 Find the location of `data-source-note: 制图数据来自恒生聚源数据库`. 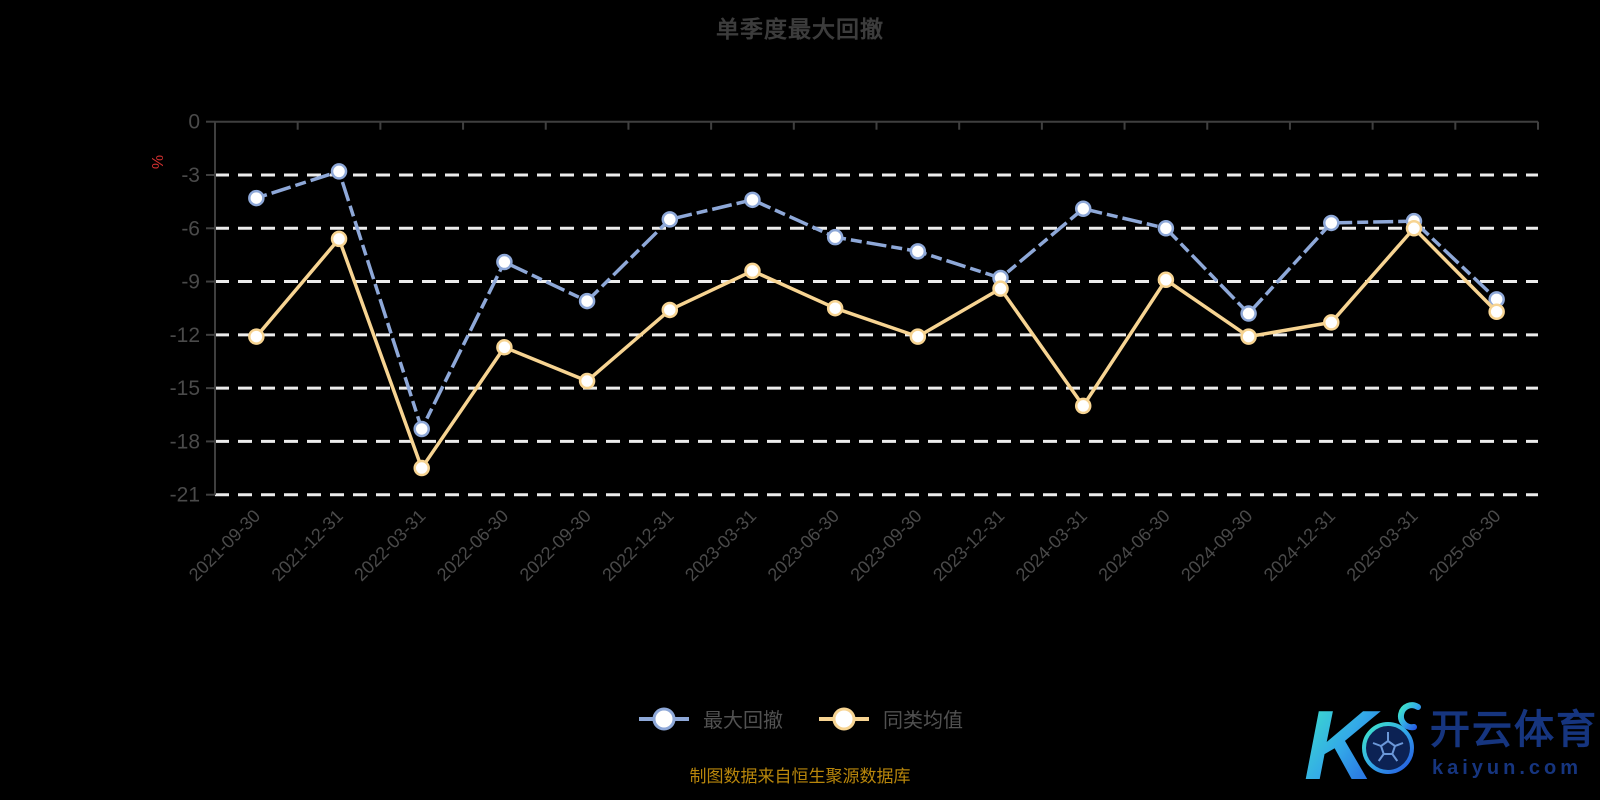

data-source-note: 制图数据来自恒生聚源数据库 is located at coordinates (800, 776).